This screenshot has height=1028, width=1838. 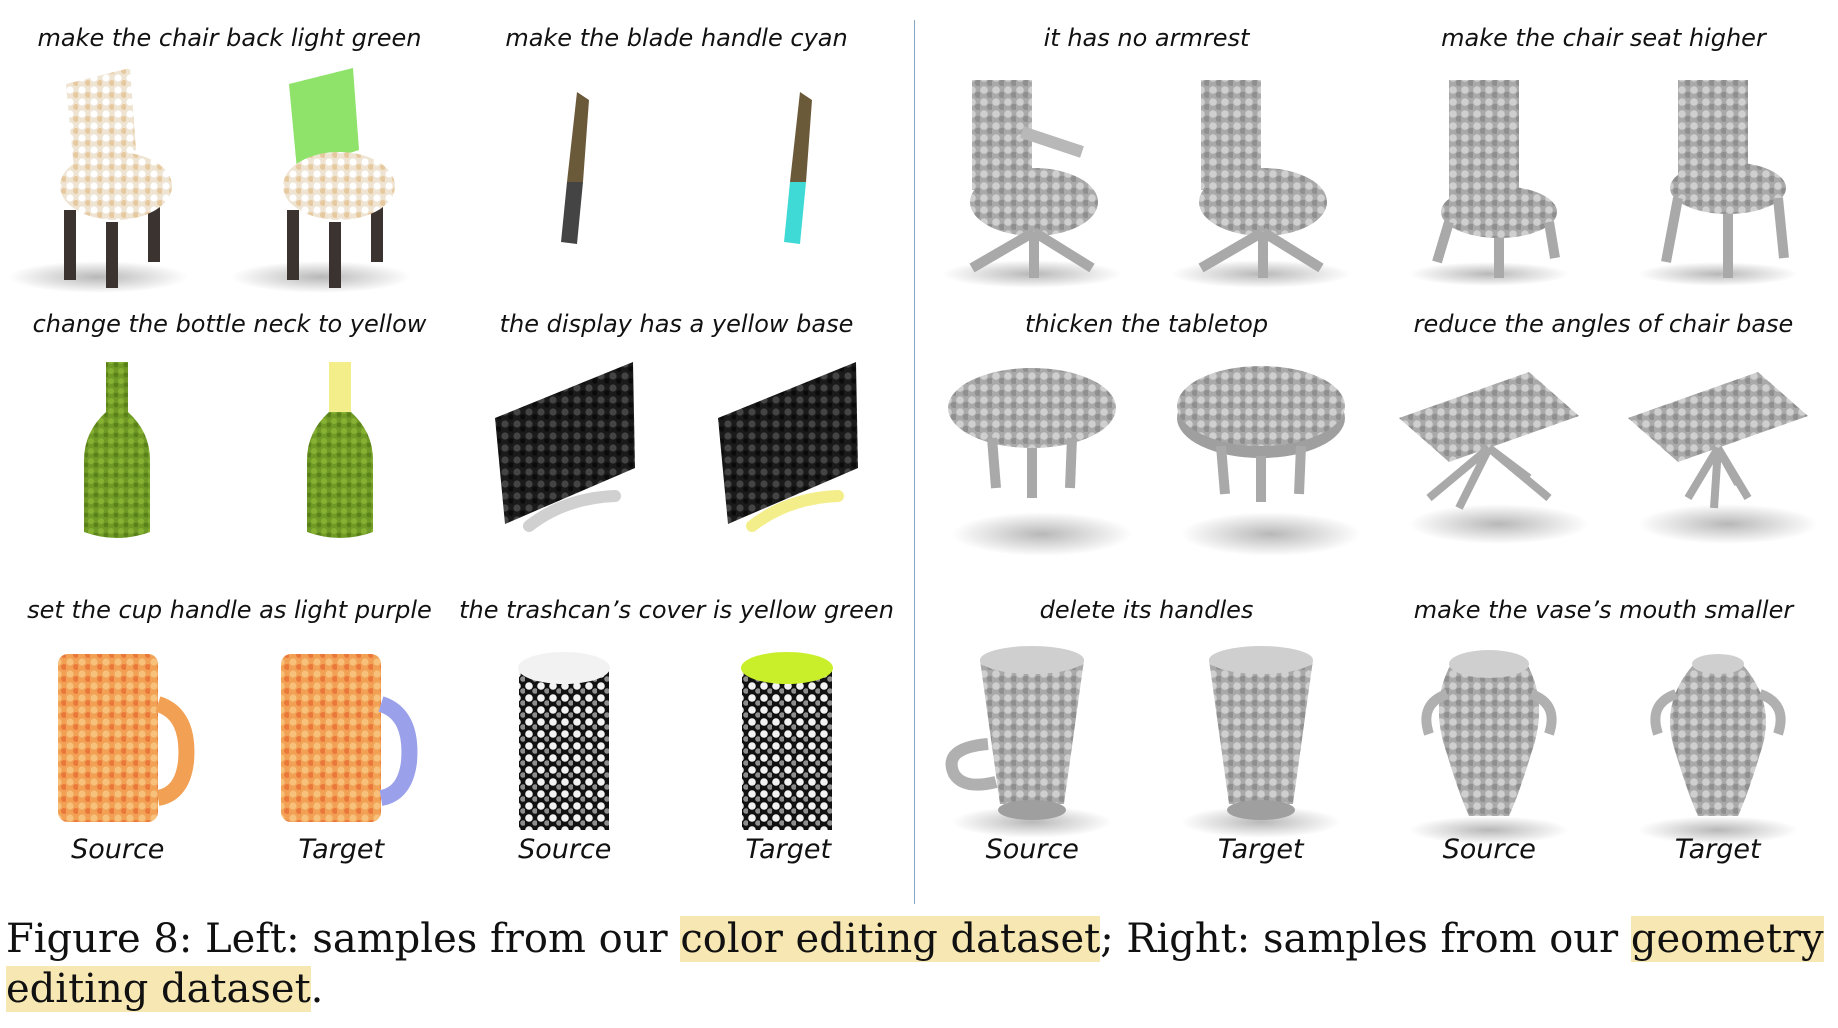 What do you see at coordinates (1146, 324) in the screenshot?
I see `edit-prompt: thicken the tabletop` at bounding box center [1146, 324].